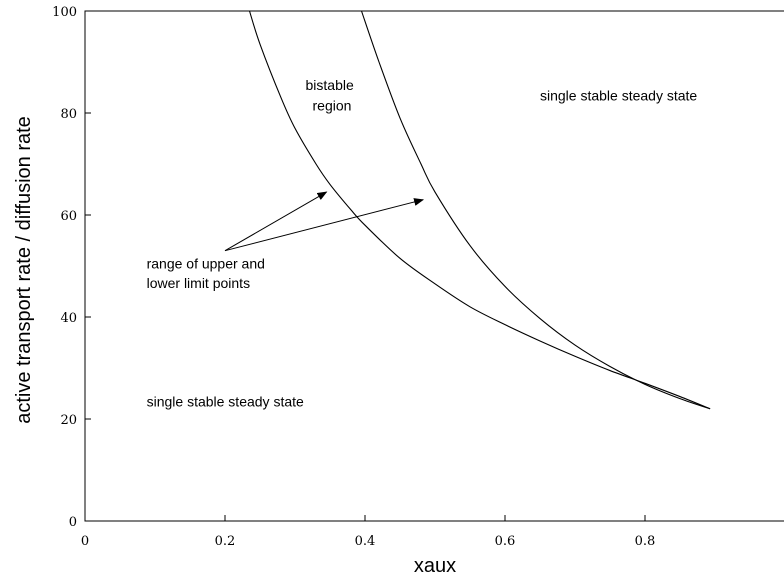  What do you see at coordinates (198, 283) in the screenshot?
I see `annotation-text: lower limit points` at bounding box center [198, 283].